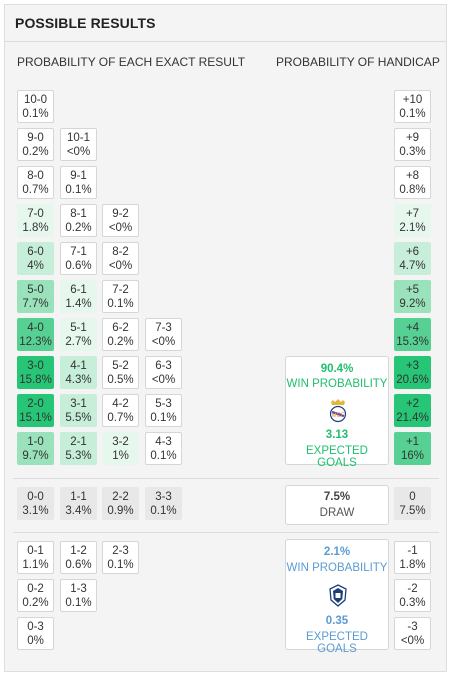 The width and height of the screenshot is (451, 676). What do you see at coordinates (78, 380) in the screenshot?
I see `probability-label: 4.3%` at bounding box center [78, 380].